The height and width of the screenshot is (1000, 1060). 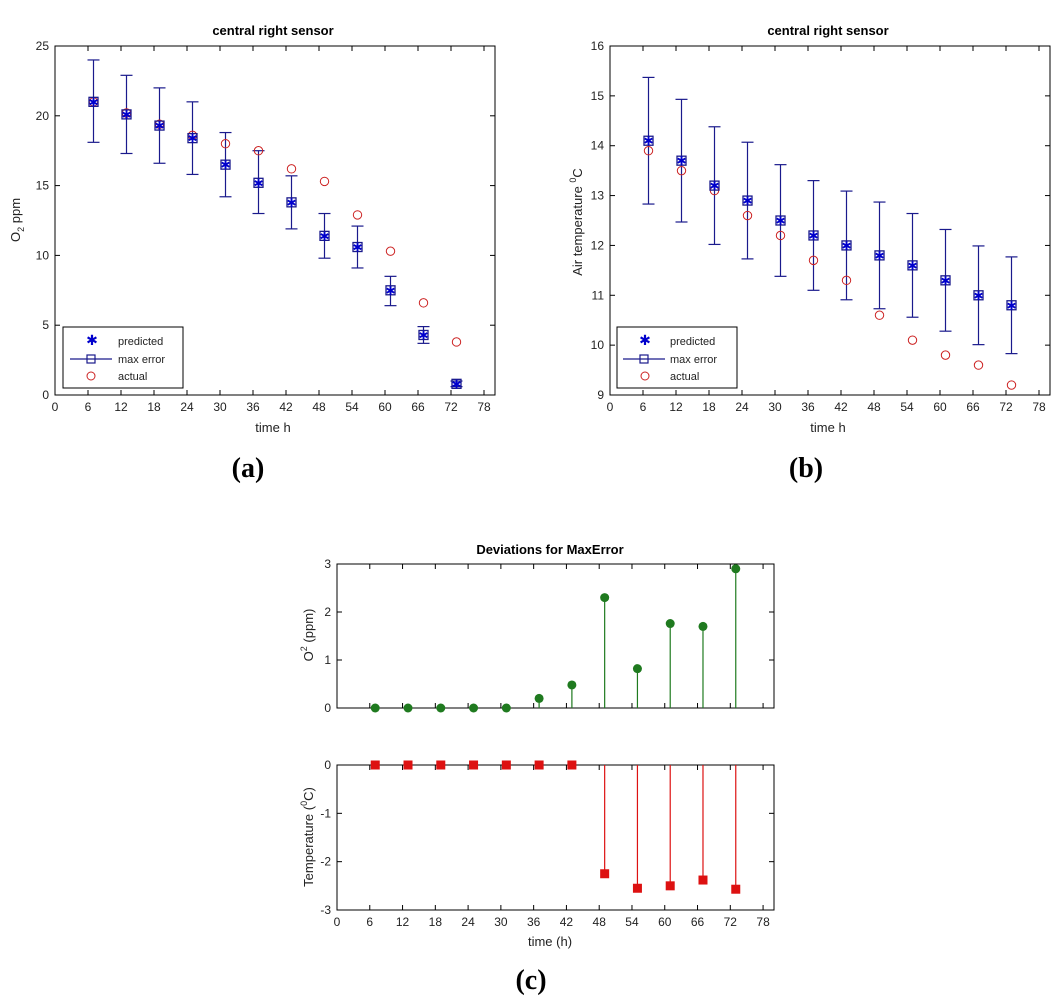 What do you see at coordinates (644, 359) in the screenshot?
I see `legend-max-error-square-icon` at bounding box center [644, 359].